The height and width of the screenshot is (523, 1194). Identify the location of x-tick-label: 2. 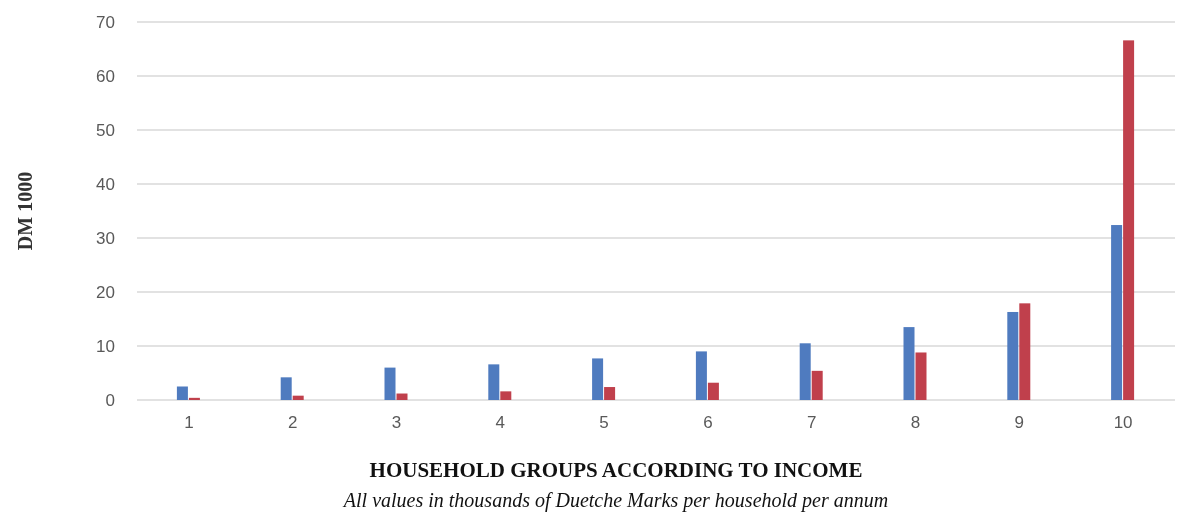
(292, 422).